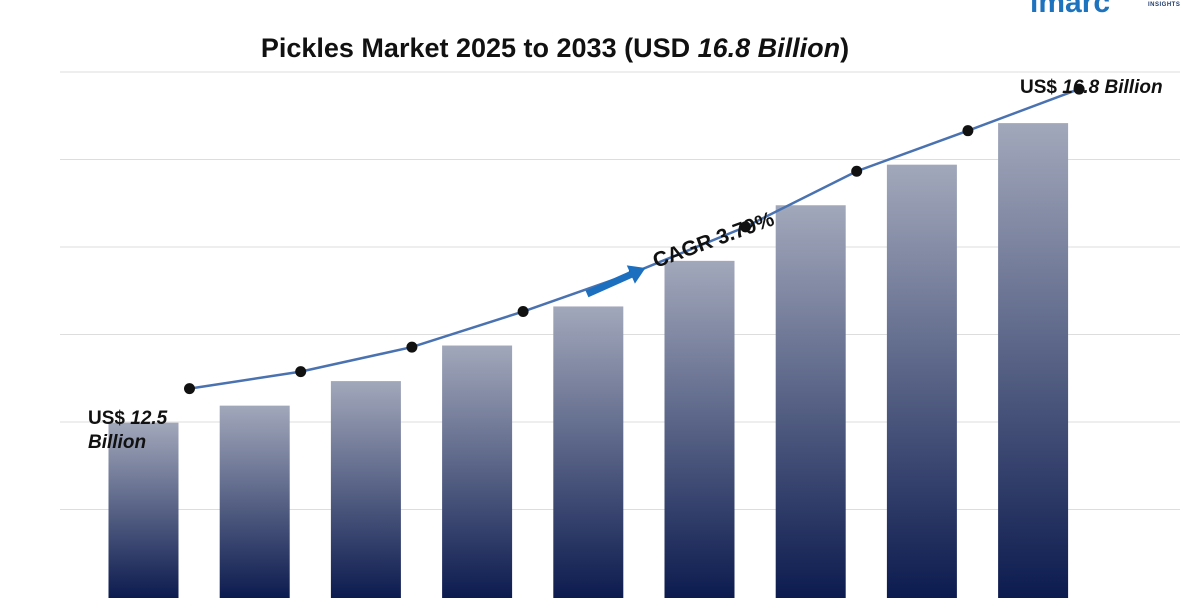 Image resolution: width=1200 pixels, height=600 pixels. Describe the element at coordinates (412, 347) in the screenshot. I see `trend-point-2027` at that location.